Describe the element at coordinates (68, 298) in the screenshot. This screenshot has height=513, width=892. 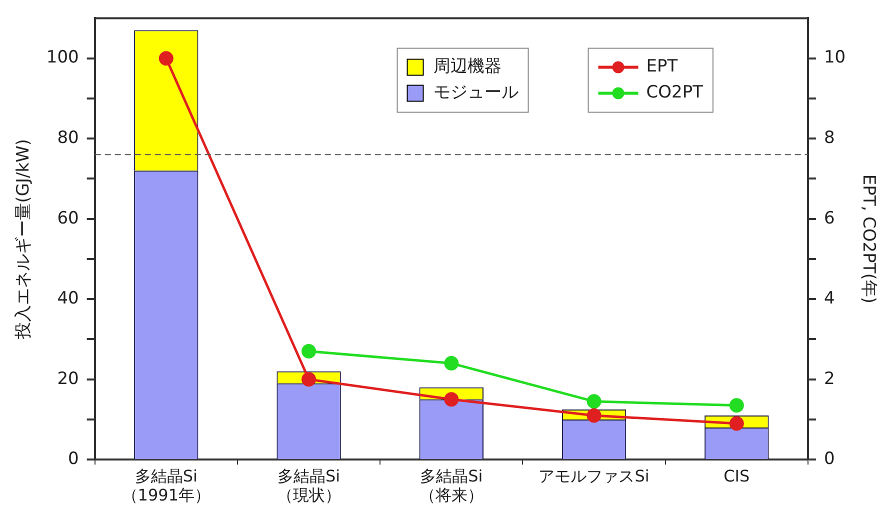
I see `y-tick-label: 40` at that location.